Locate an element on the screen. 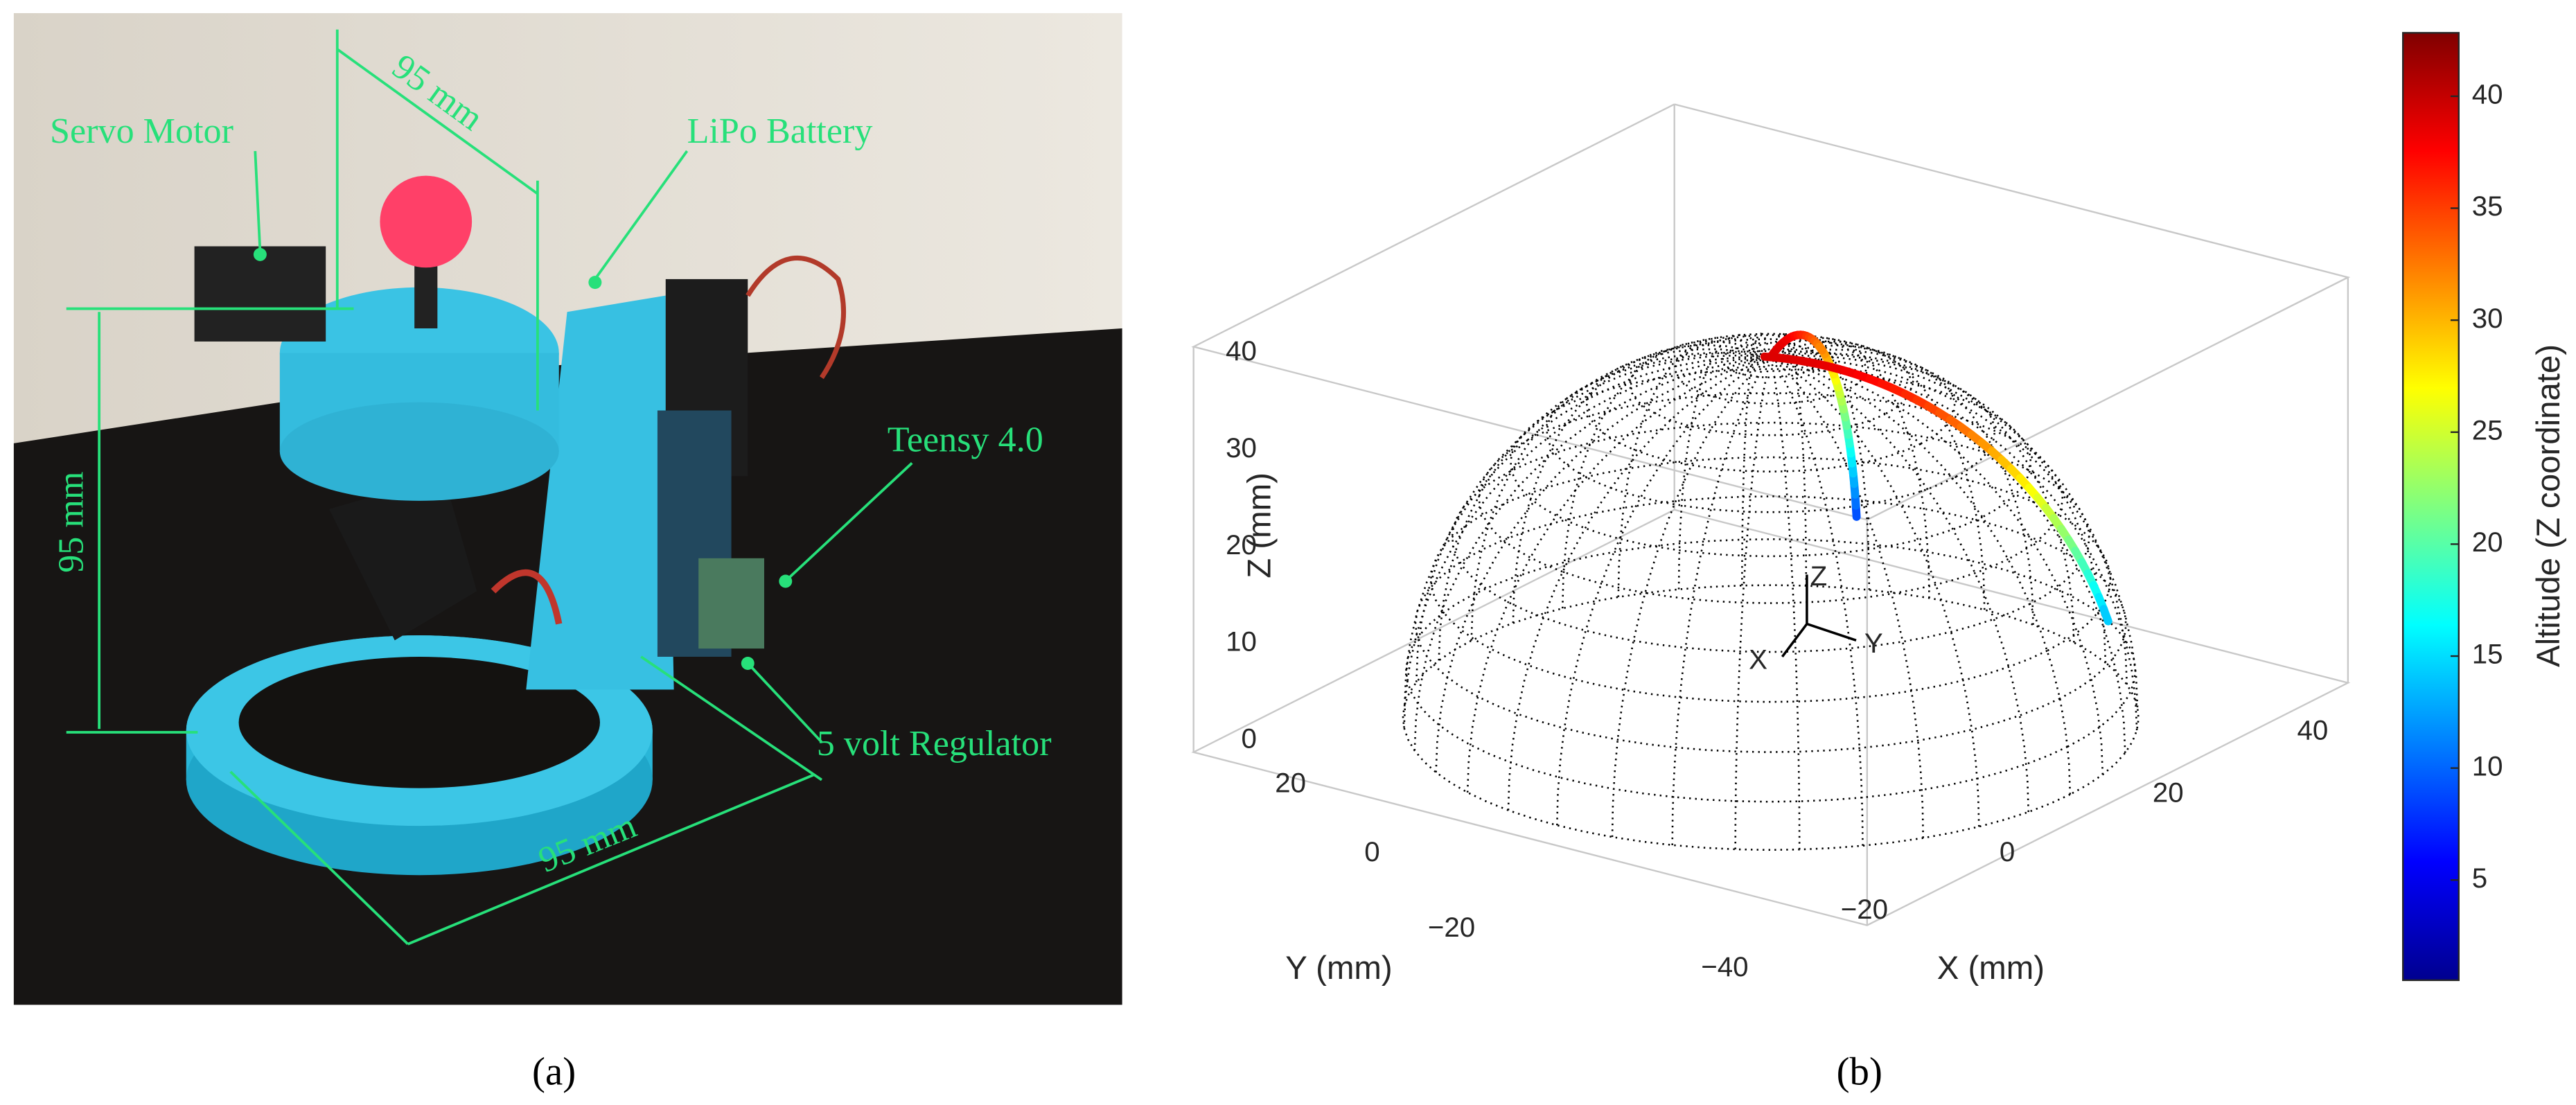 Image resolution: width=2576 pixels, height=1105 pixels. x-tick-label: 0 is located at coordinates (2008, 851).